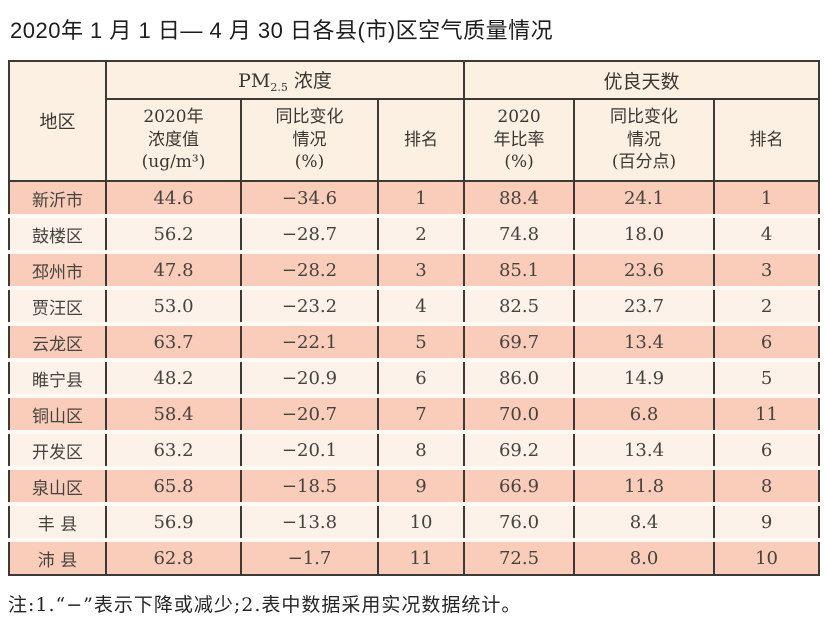  I want to click on table-row: 邳州市 47.8 −28.2 3 85.1 23.6 3, so click(414, 271).